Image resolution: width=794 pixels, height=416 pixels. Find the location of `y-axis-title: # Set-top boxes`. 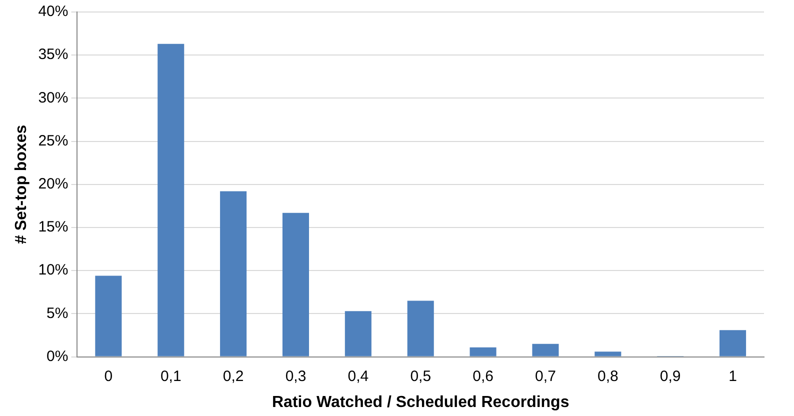

y-axis-title: # Set-top boxes is located at coordinates (21, 184).